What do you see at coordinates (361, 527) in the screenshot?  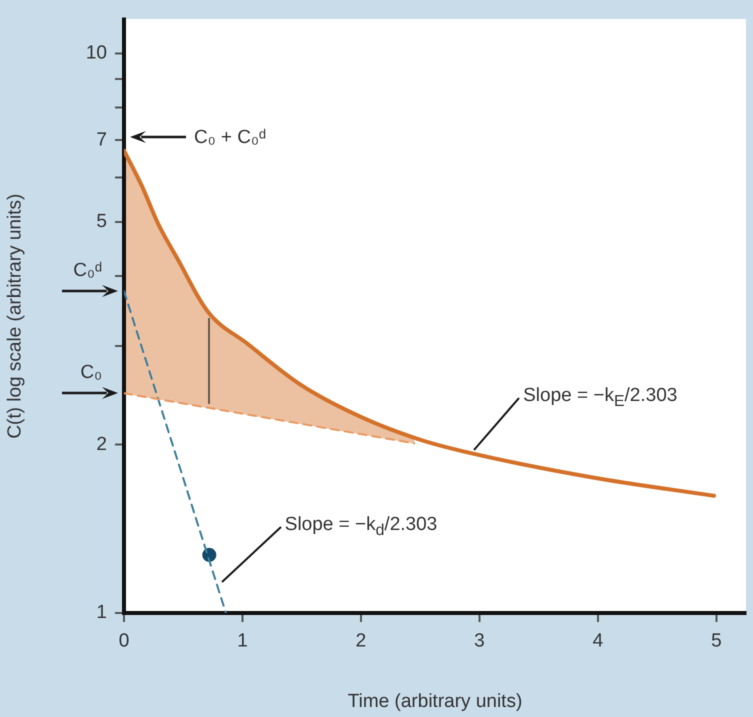 I see `annotation: Slope = −k$_{d}$/2.303` at bounding box center [361, 527].